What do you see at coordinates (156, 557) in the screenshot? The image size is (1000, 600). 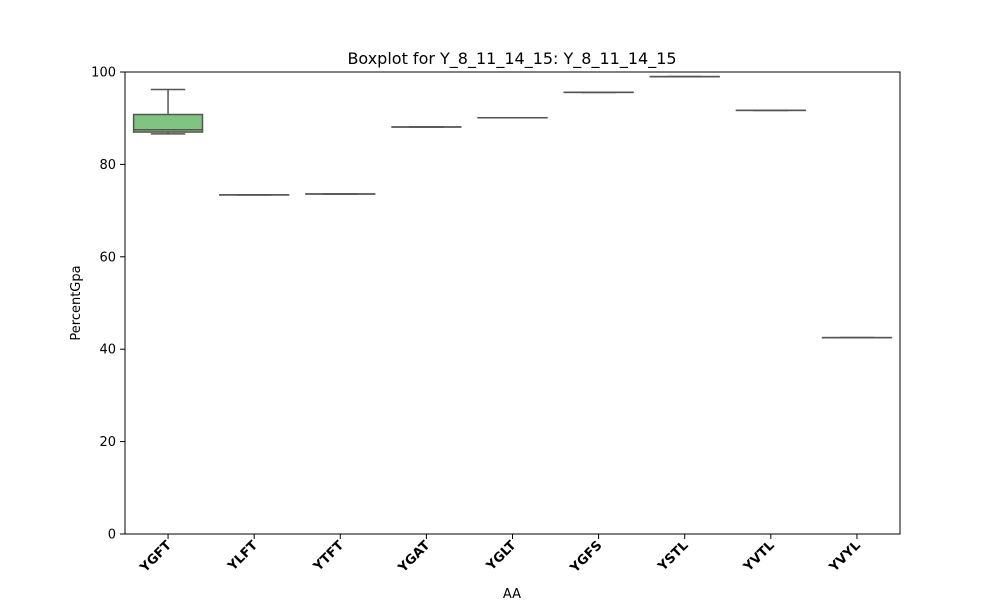 I see `x-tick-label: YGFT` at bounding box center [156, 557].